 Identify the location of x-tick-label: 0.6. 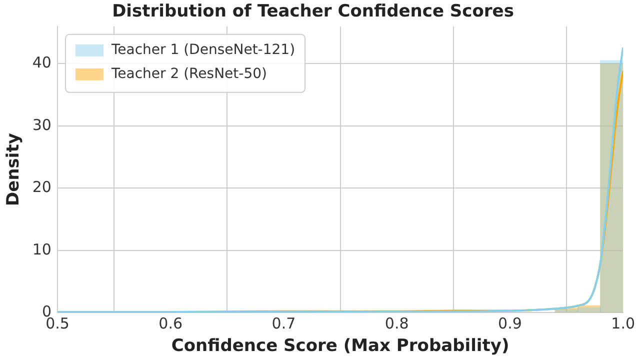
(170, 323).